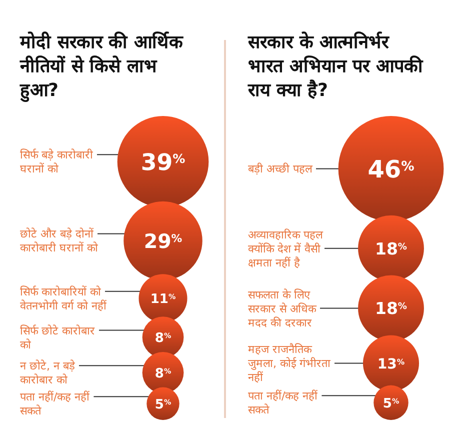 Image resolution: width=469 pixels, height=443 pixels. What do you see at coordinates (391, 364) in the screenshot?
I see `data-label: 13$^{%}$` at bounding box center [391, 364].